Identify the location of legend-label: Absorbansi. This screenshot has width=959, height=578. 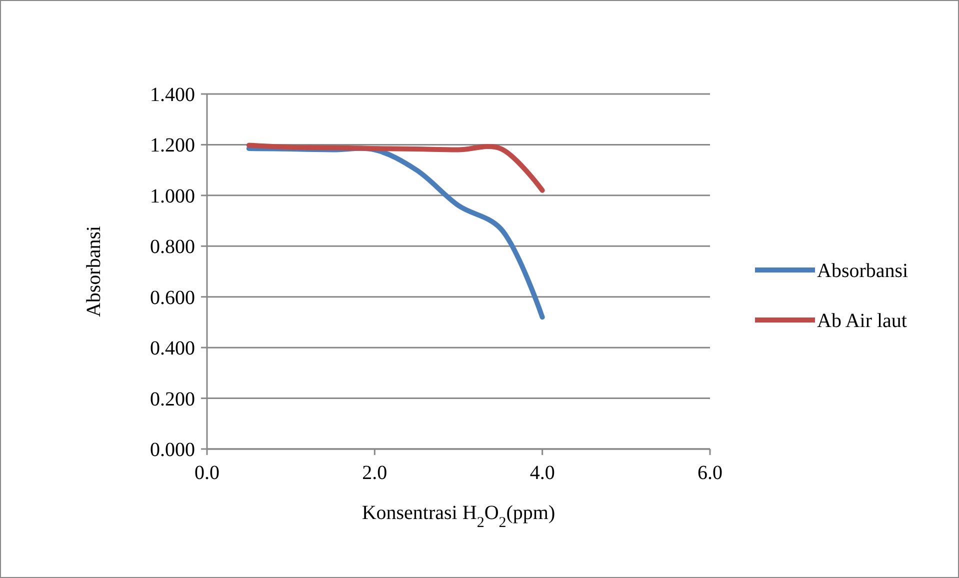
(863, 271).